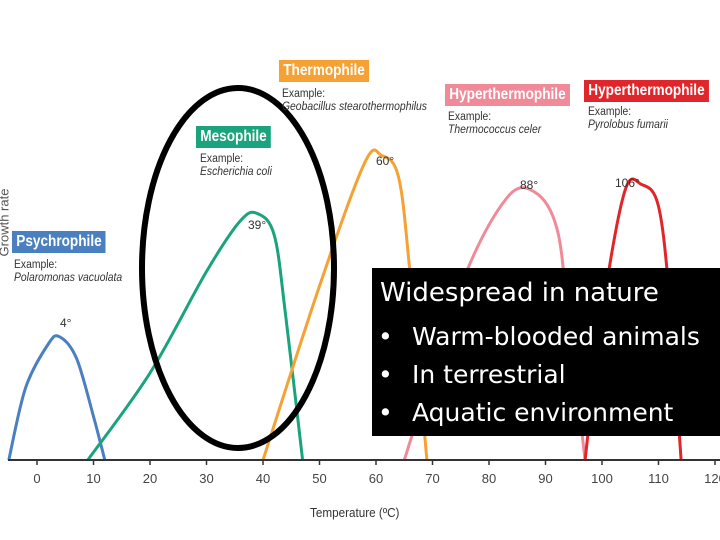  Describe the element at coordinates (68, 278) in the screenshot. I see `example-species: Polaromonas vacuolata` at that location.